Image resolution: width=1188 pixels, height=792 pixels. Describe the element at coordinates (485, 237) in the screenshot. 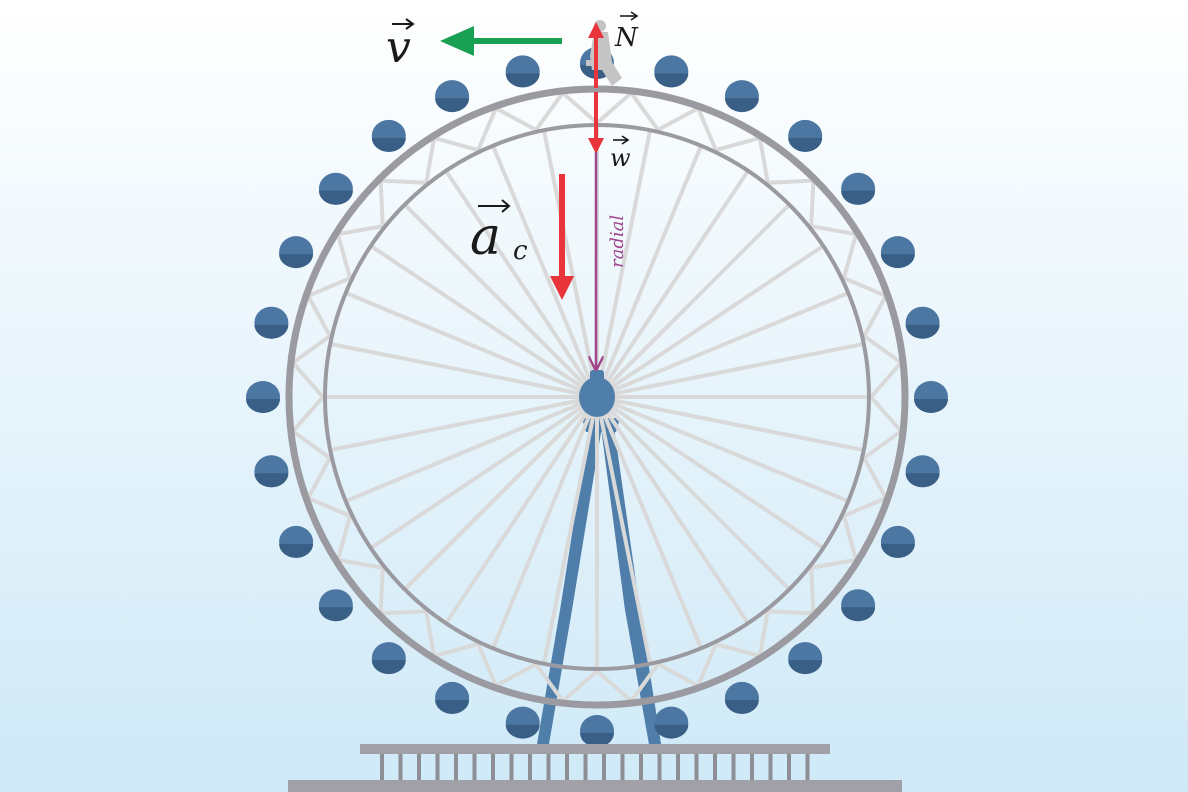

I see `svg-text: a` at that location.